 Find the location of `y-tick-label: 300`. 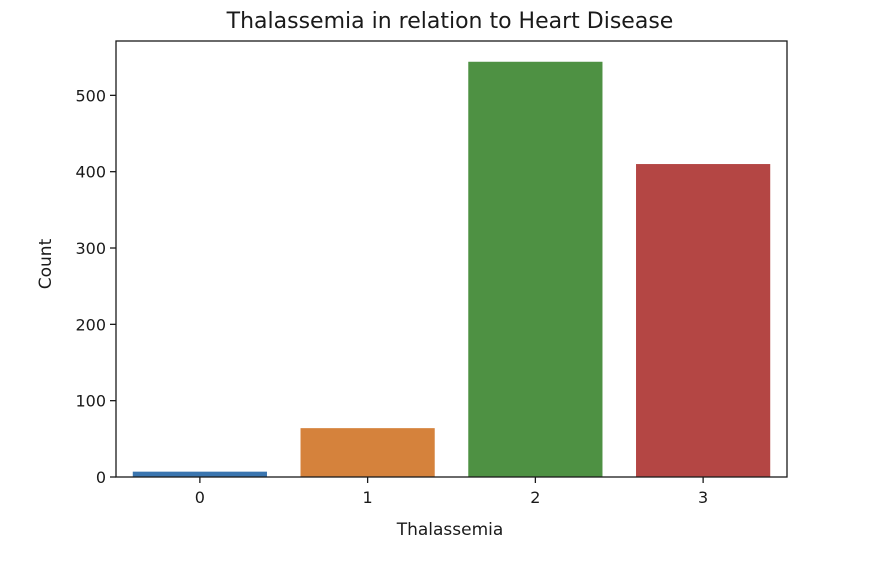

y-tick-label: 300 is located at coordinates (90, 248).